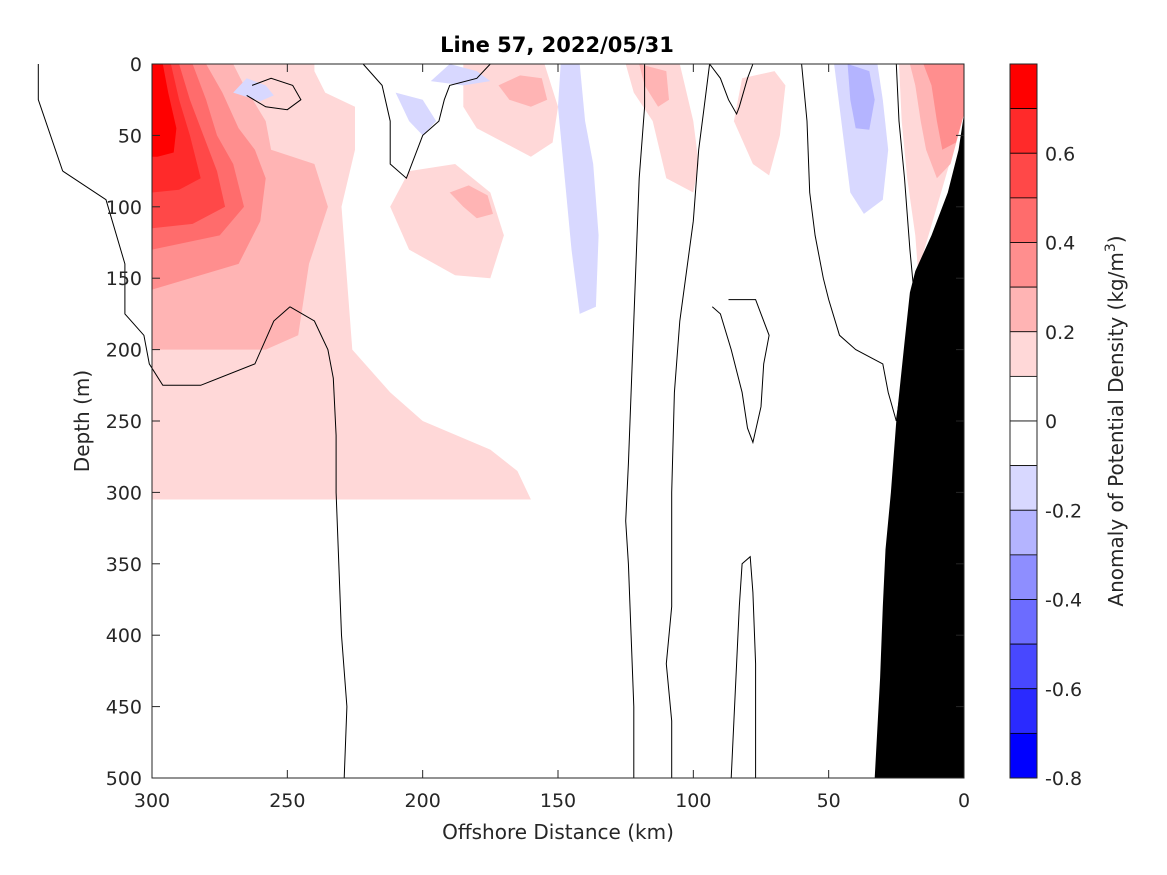 The height and width of the screenshot is (875, 1167). Describe the element at coordinates (124, 208) in the screenshot. I see `y-tick-label: 100` at that location.